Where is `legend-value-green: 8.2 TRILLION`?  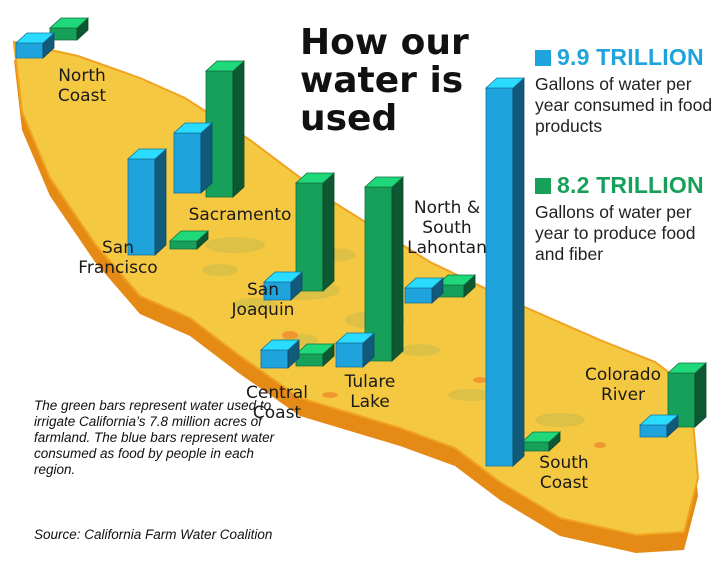 legend-value-green: 8.2 TRILLION is located at coordinates (630, 185).